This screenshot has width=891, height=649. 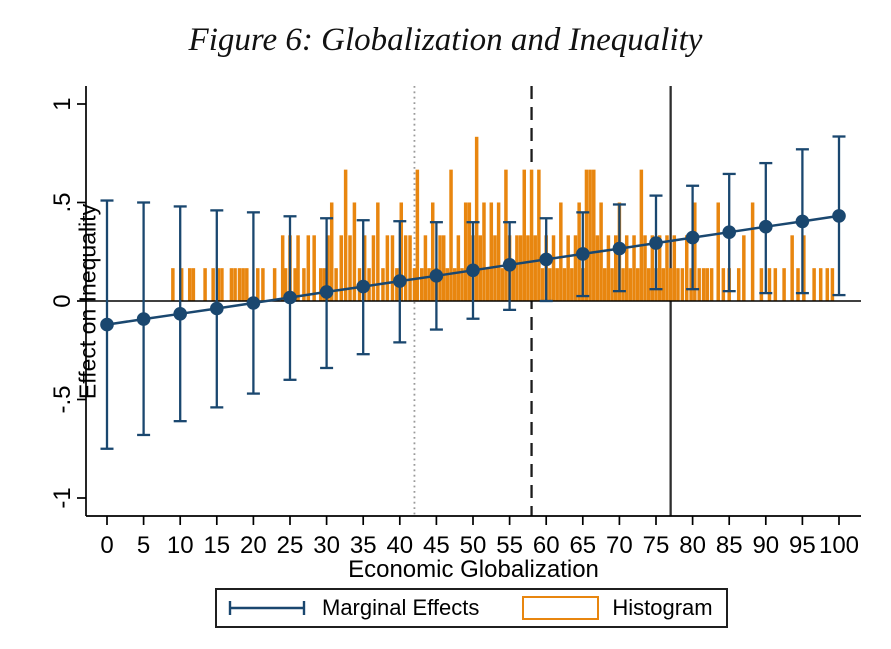 What do you see at coordinates (765, 545) in the screenshot?
I see `x-tick-label: 90` at bounding box center [765, 545].